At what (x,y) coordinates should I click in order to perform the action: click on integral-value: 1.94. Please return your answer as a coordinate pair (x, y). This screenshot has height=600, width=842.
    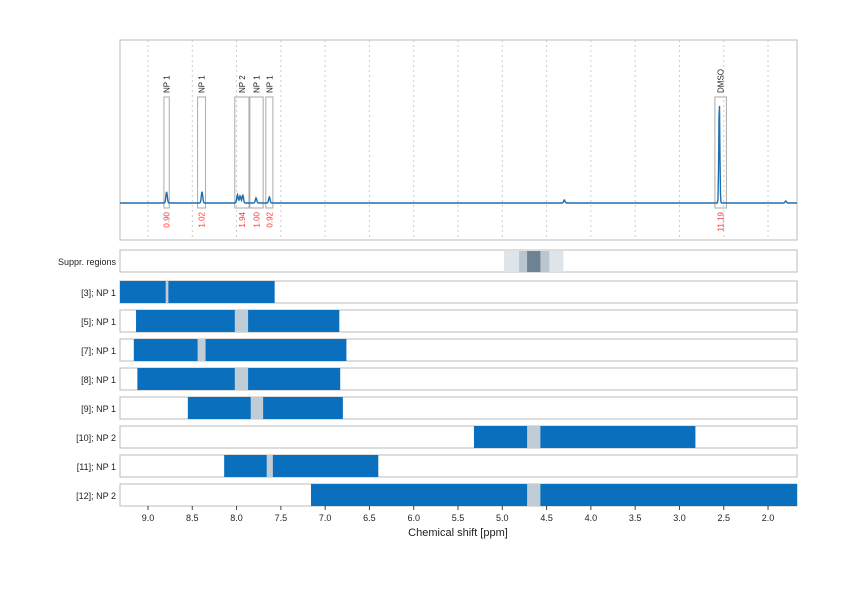
    Looking at the image, I should click on (242, 219).